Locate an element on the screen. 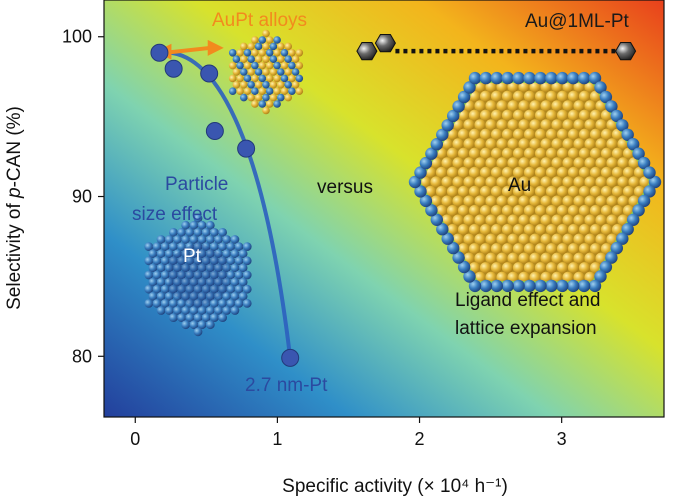 The height and width of the screenshot is (501, 685). x-tick-label: 2 is located at coordinates (420, 439).